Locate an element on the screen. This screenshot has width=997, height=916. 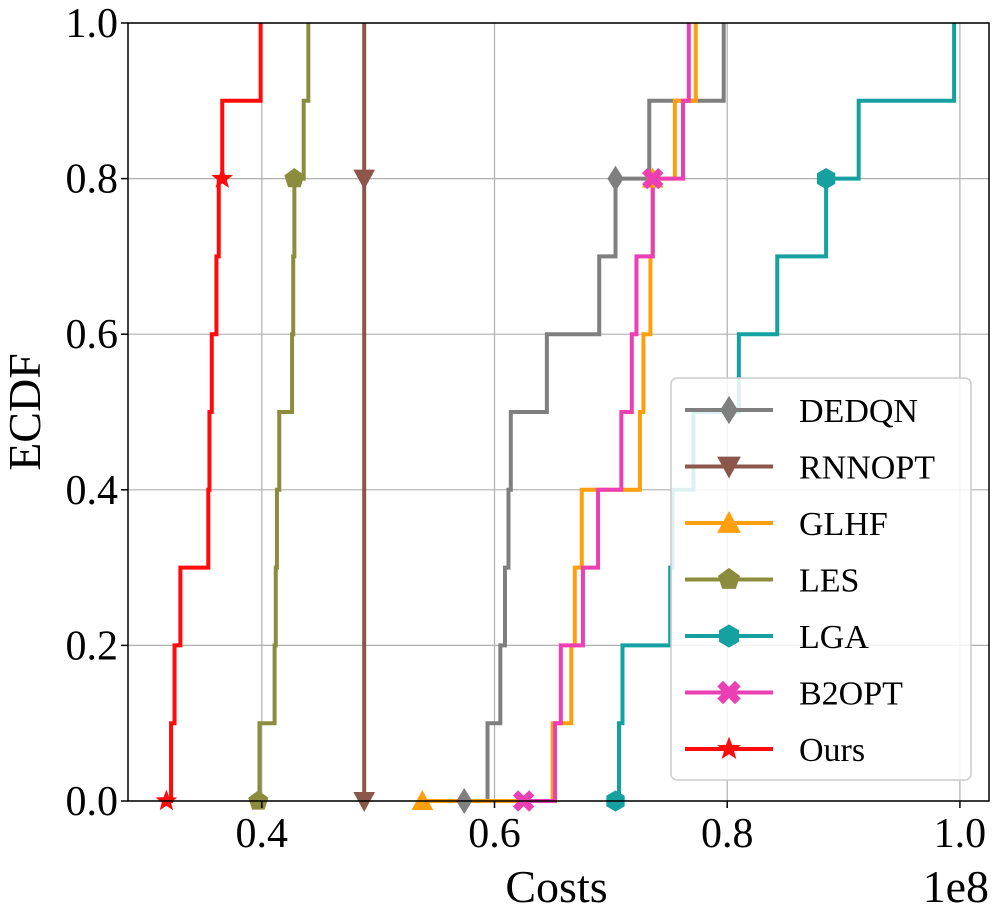
legend-marker-glhf is located at coordinates (729, 521).